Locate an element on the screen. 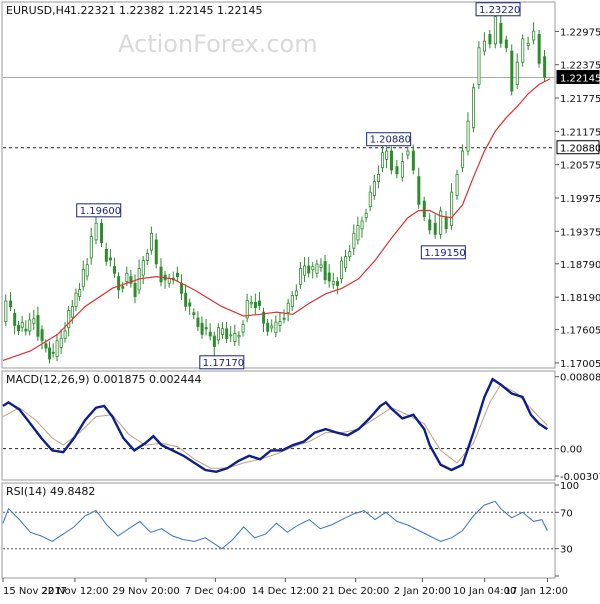  symbol-label: EURUSD,H4 is located at coordinates (38, 10).